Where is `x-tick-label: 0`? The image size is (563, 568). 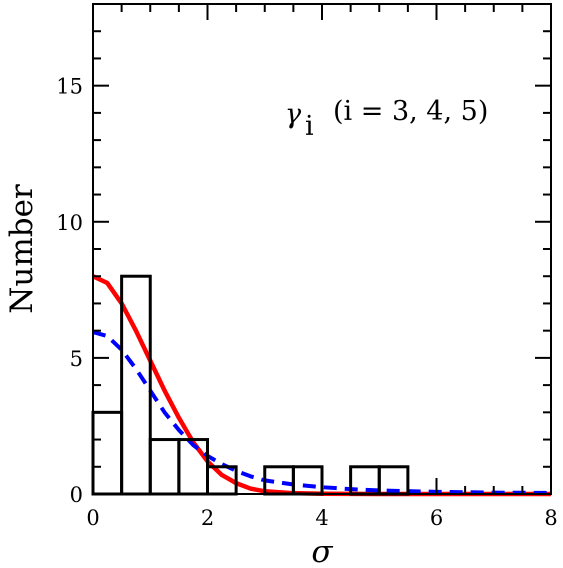 x-tick-label: 0 is located at coordinates (92, 518).